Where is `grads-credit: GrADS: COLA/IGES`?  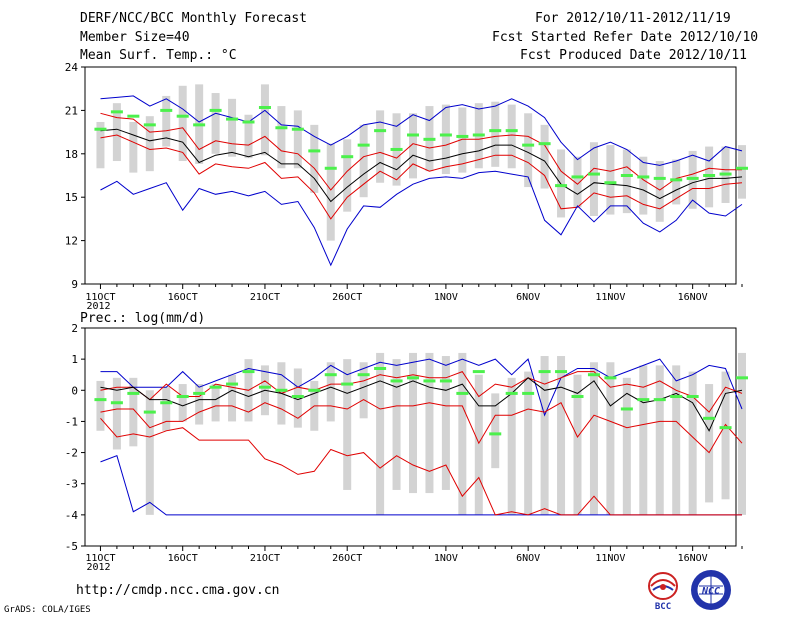 grads-credit: GrADS: COLA/IGES is located at coordinates (47, 610).